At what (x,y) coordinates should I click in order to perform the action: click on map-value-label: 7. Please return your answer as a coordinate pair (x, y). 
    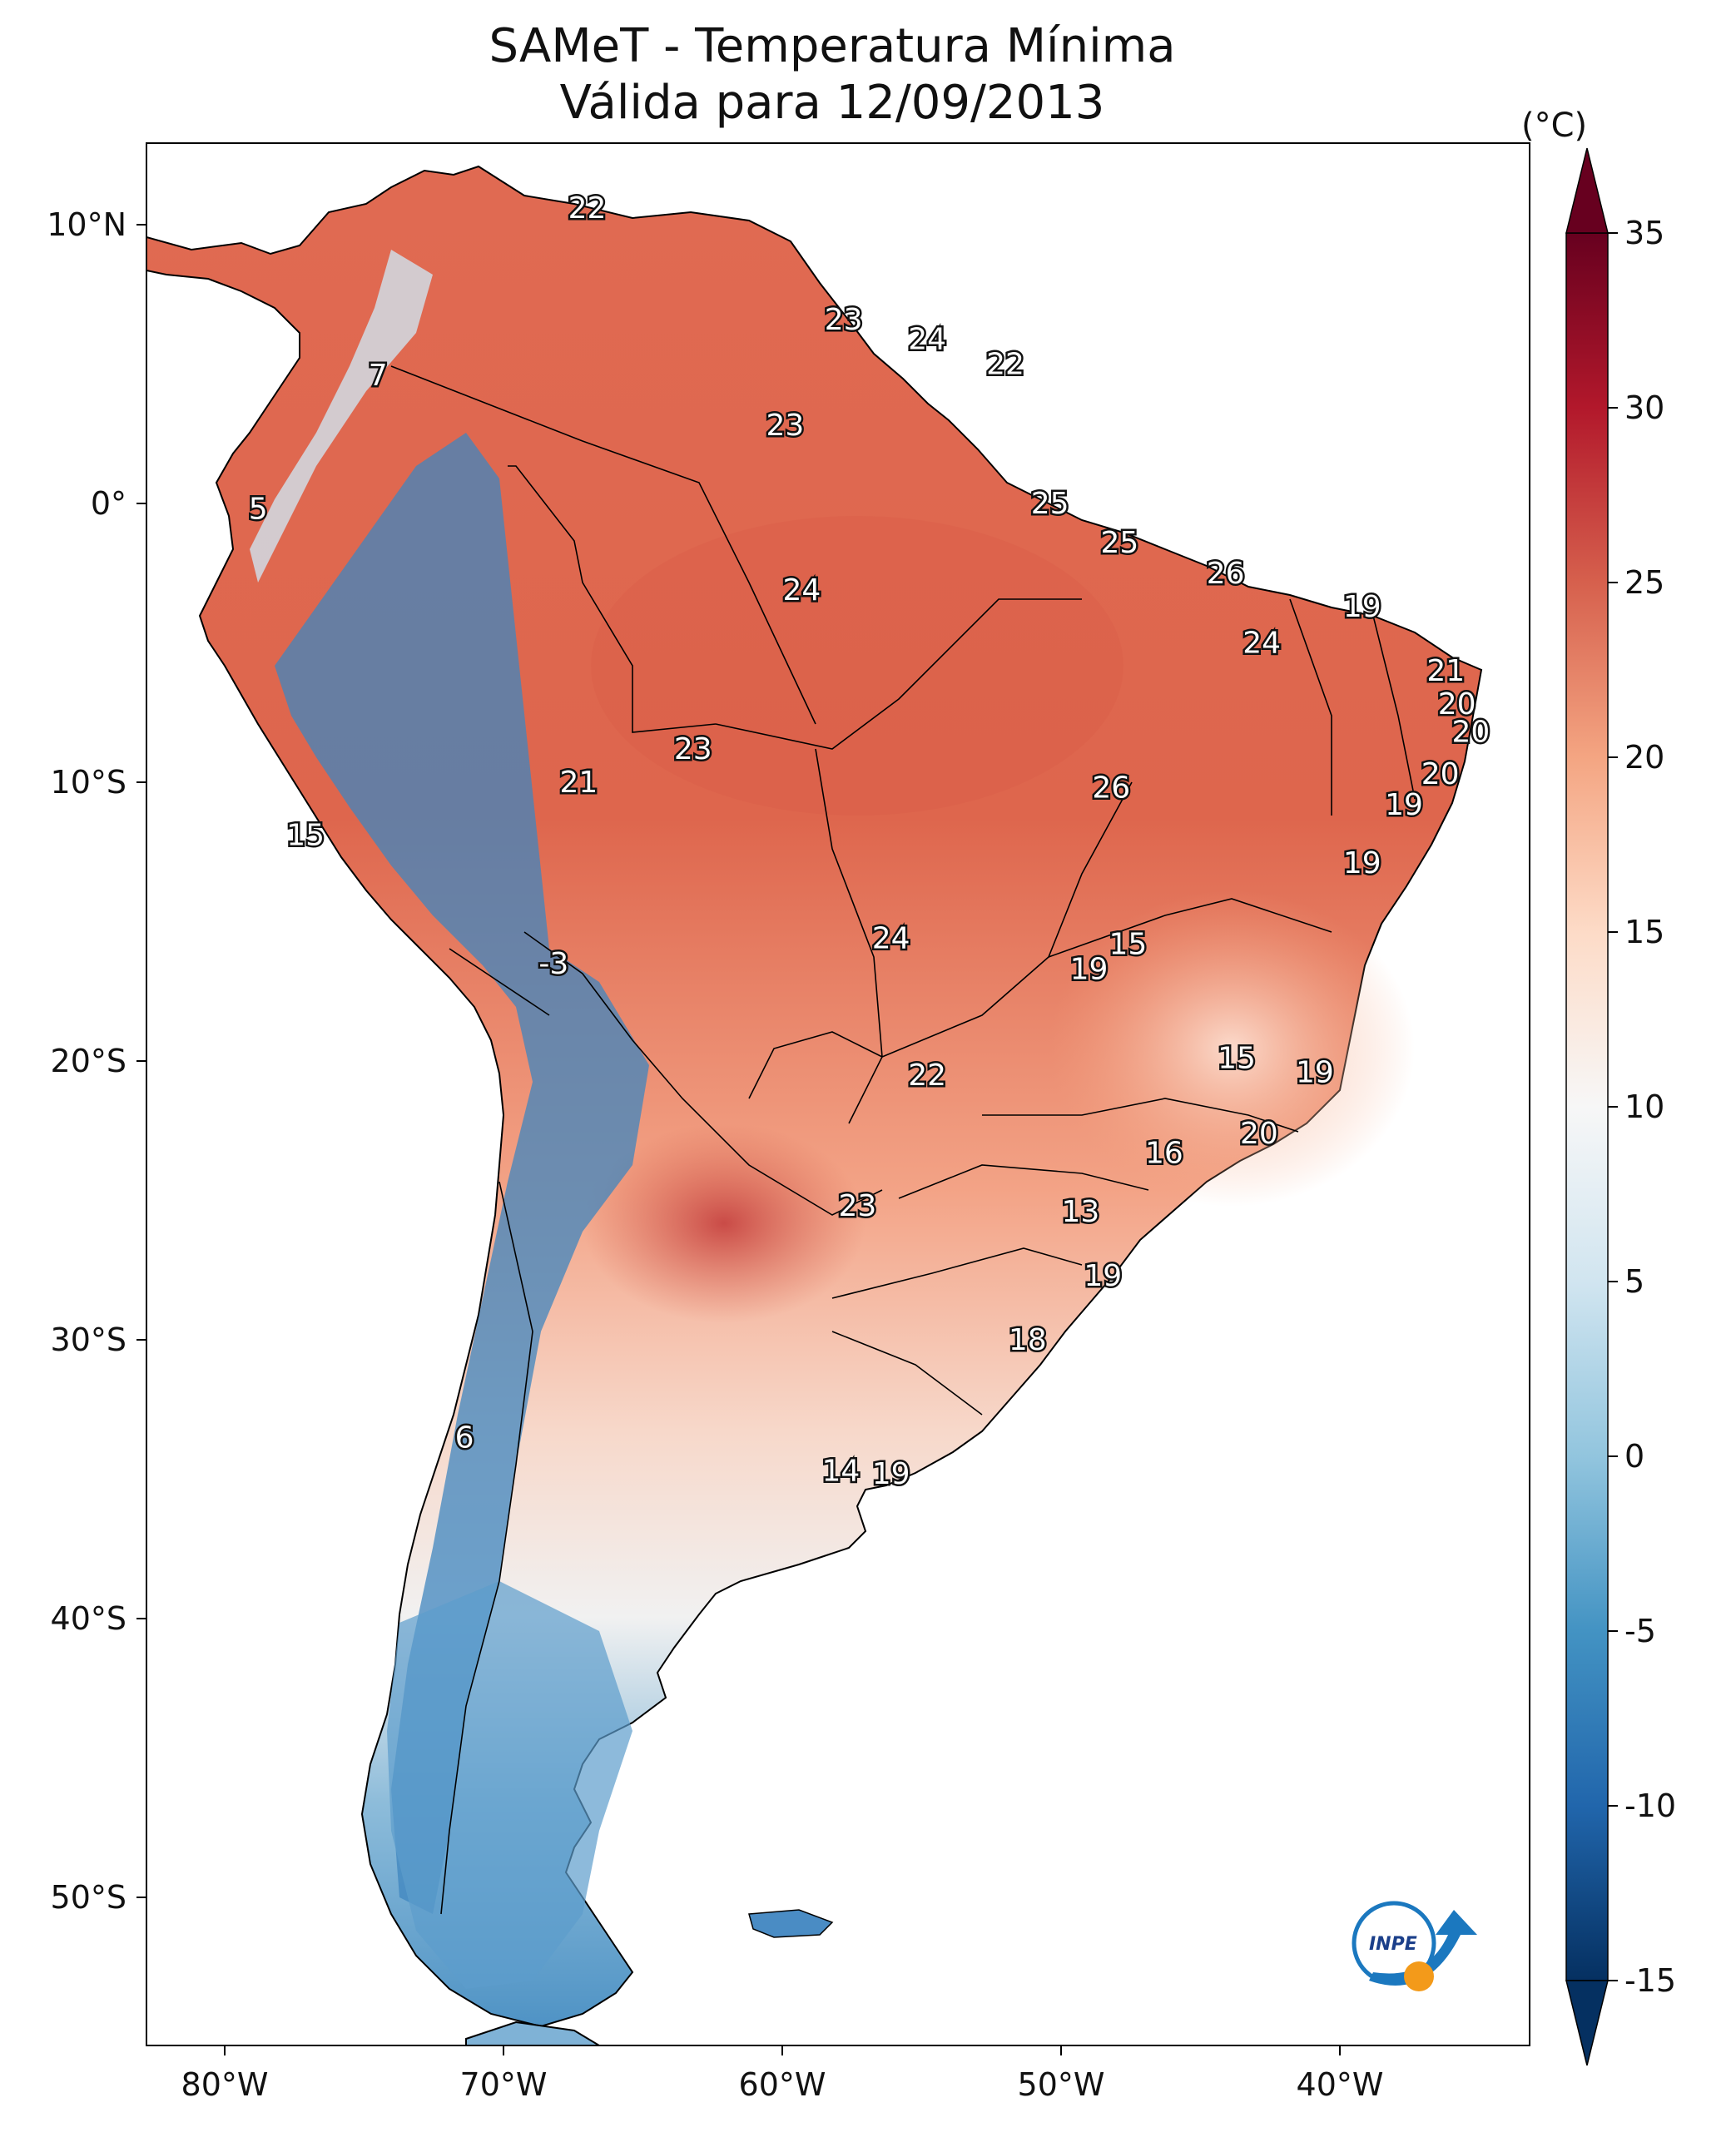
    Looking at the image, I should click on (378, 376).